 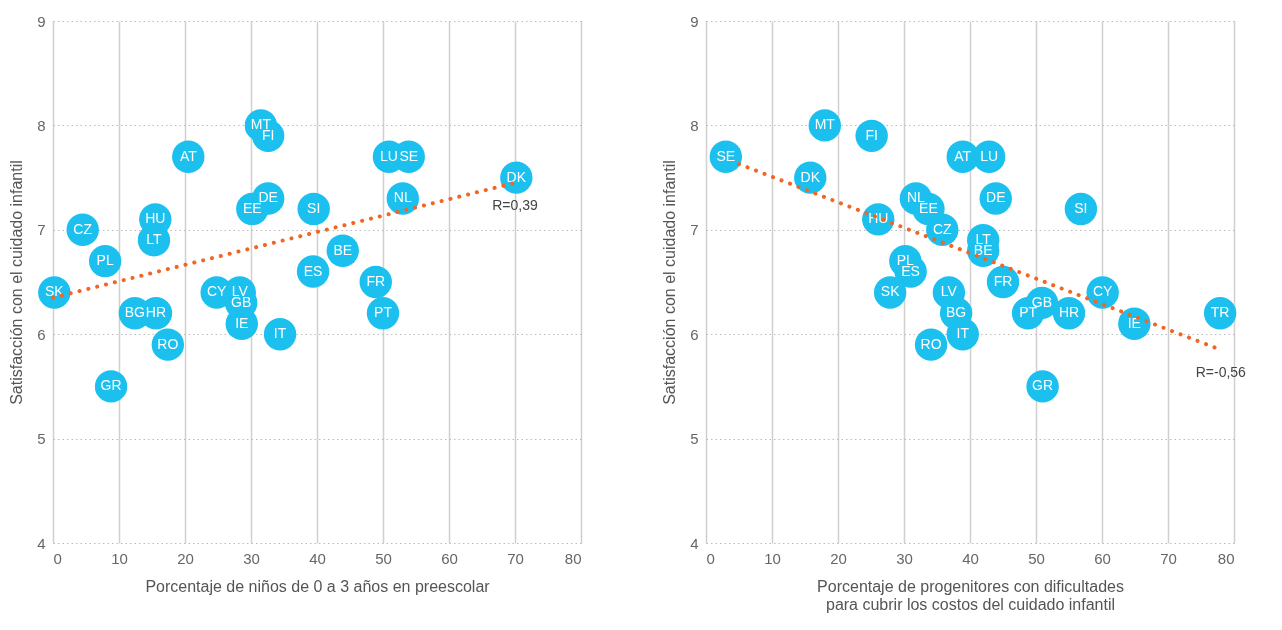 I want to click on annotation: PL, so click(x=105, y=260).